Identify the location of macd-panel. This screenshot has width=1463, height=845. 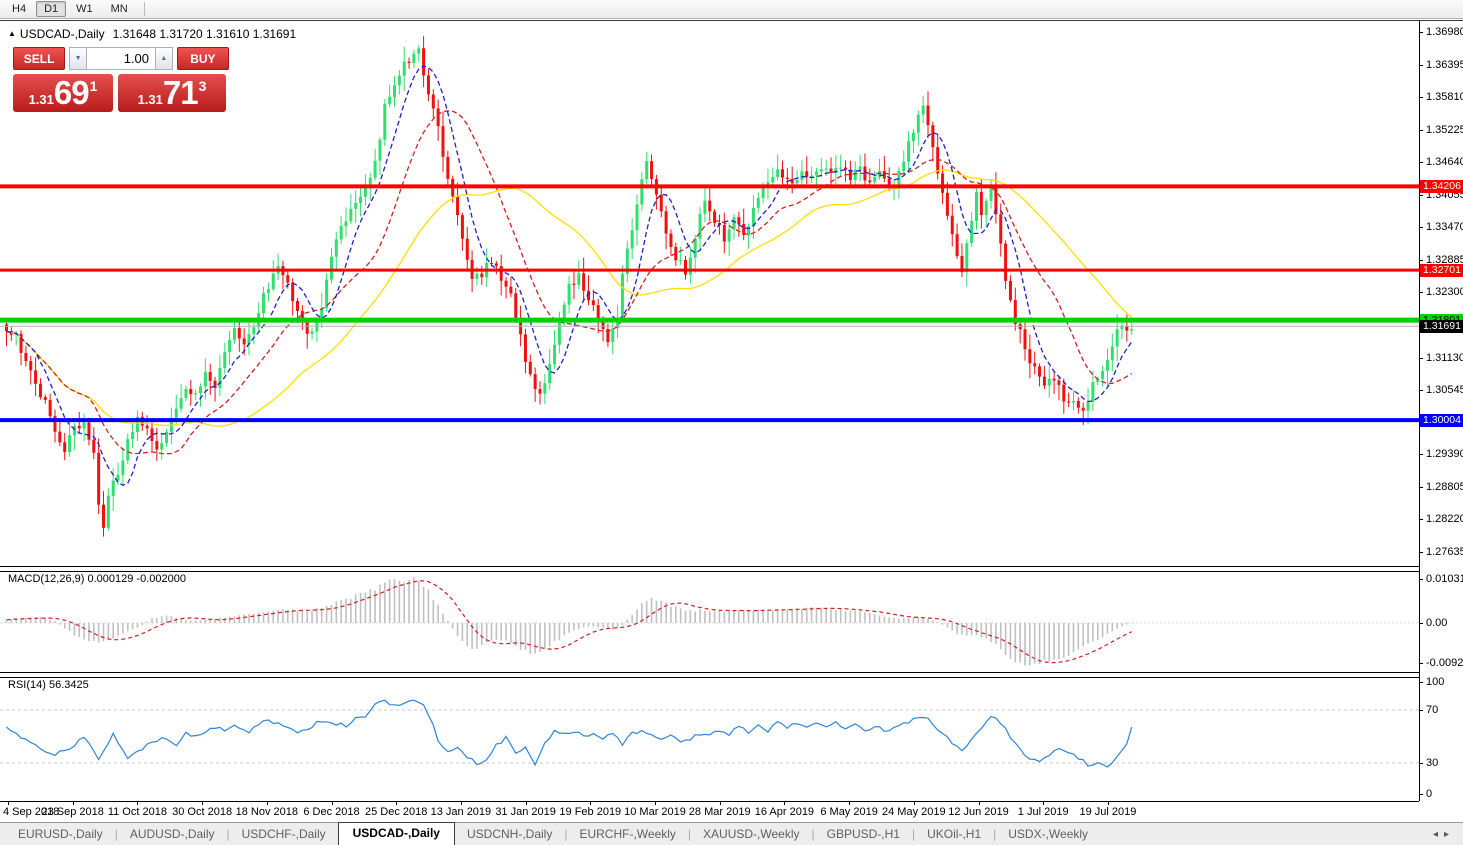
(709, 622).